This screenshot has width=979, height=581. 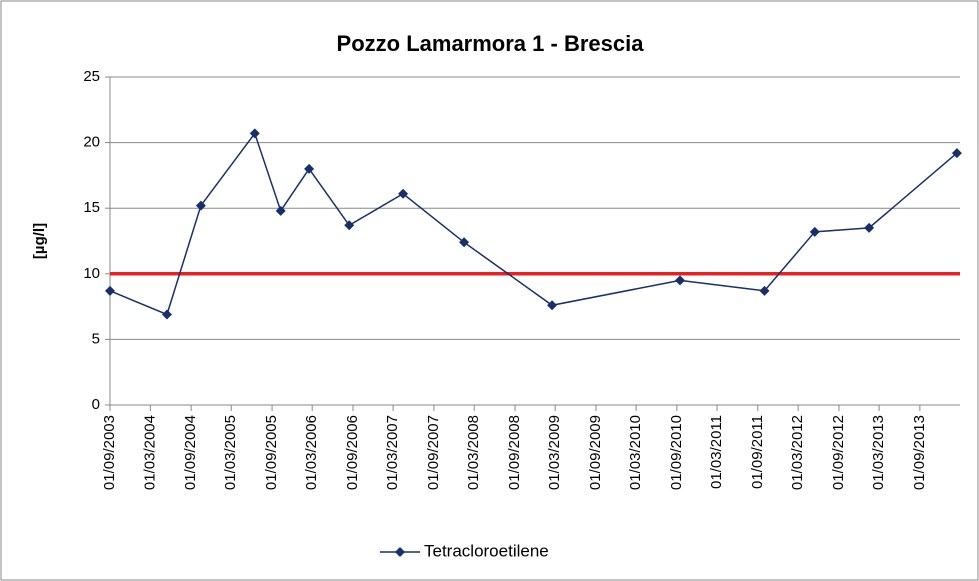 What do you see at coordinates (109, 452) in the screenshot?
I see `x-tick-label: 01/09/2003` at bounding box center [109, 452].